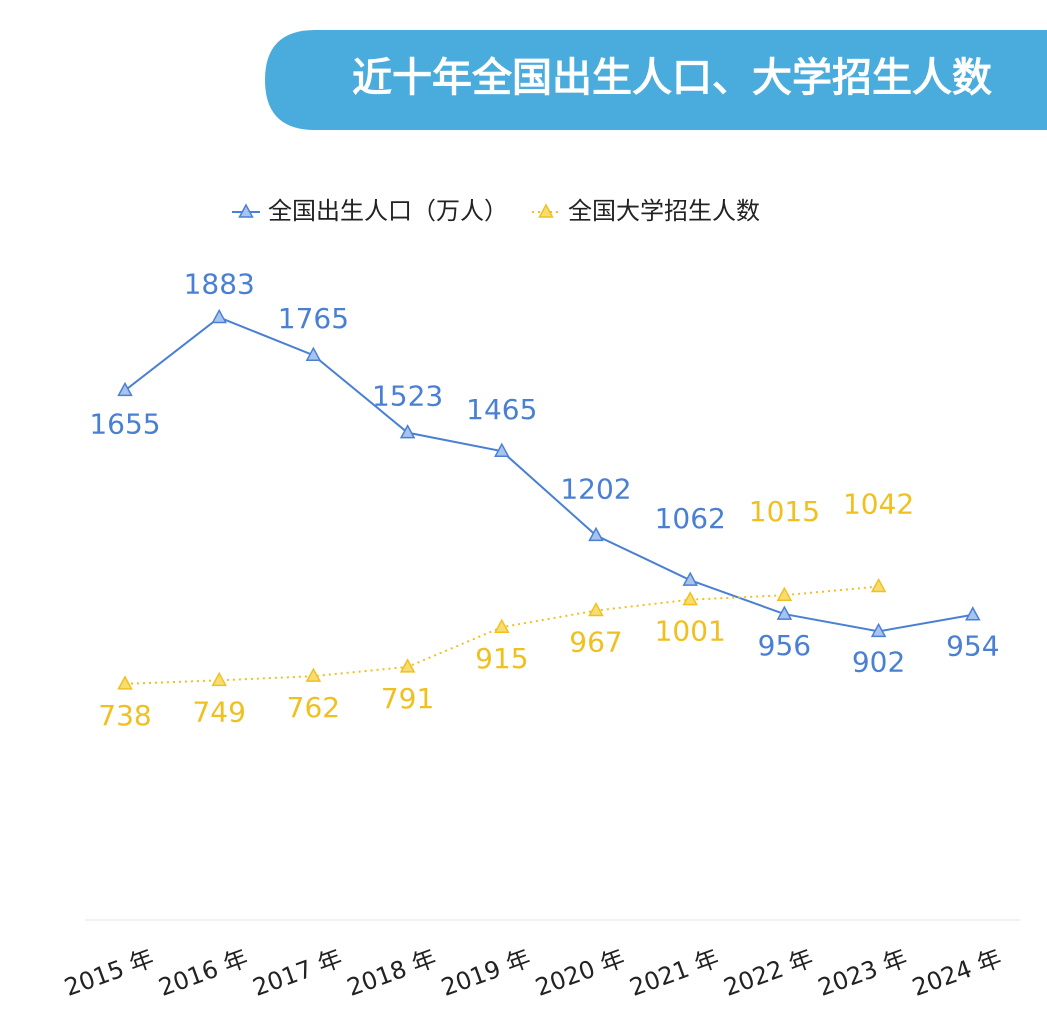  What do you see at coordinates (407, 698) in the screenshot?
I see `data-label: 791` at bounding box center [407, 698].